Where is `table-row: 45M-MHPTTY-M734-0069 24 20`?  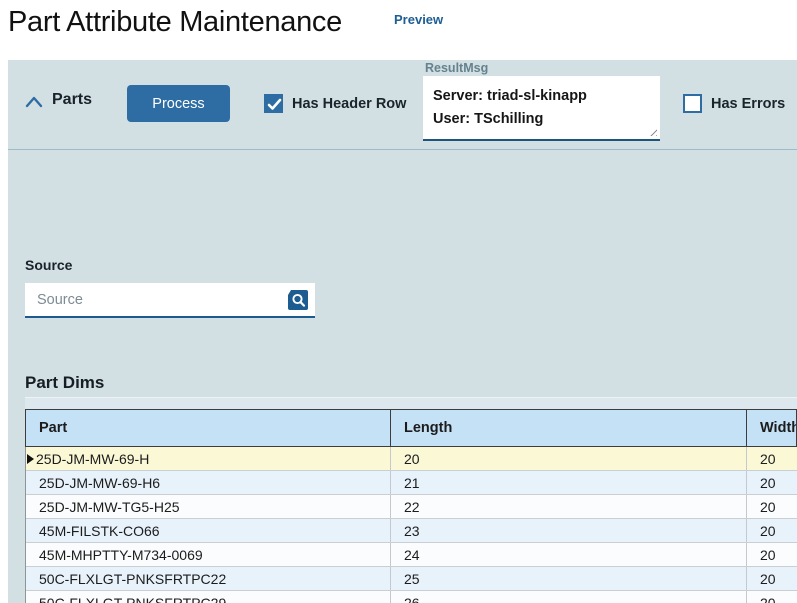 table-row: 45M-MHPTTY-M734-0069 24 20 is located at coordinates (411, 555).